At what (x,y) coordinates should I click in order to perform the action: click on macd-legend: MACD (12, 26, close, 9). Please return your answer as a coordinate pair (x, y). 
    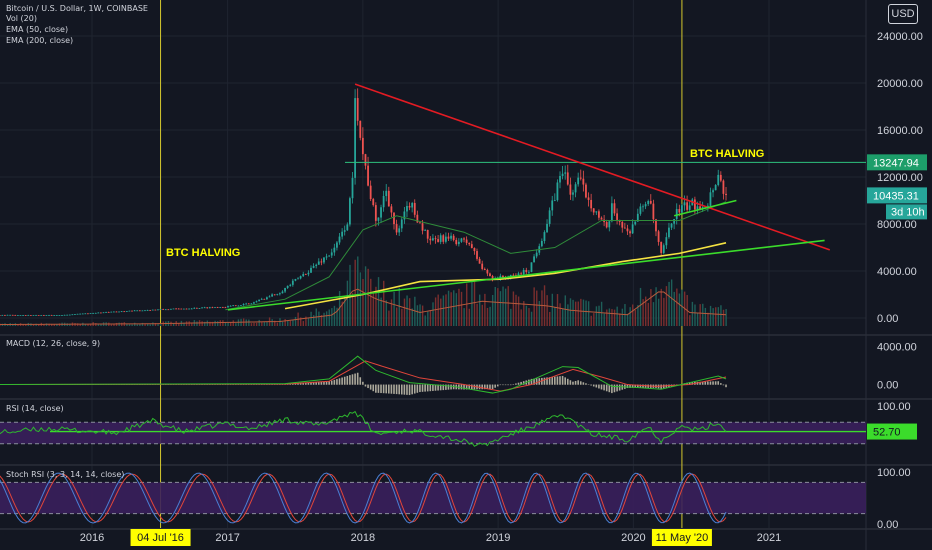
    Looking at the image, I should click on (53, 343).